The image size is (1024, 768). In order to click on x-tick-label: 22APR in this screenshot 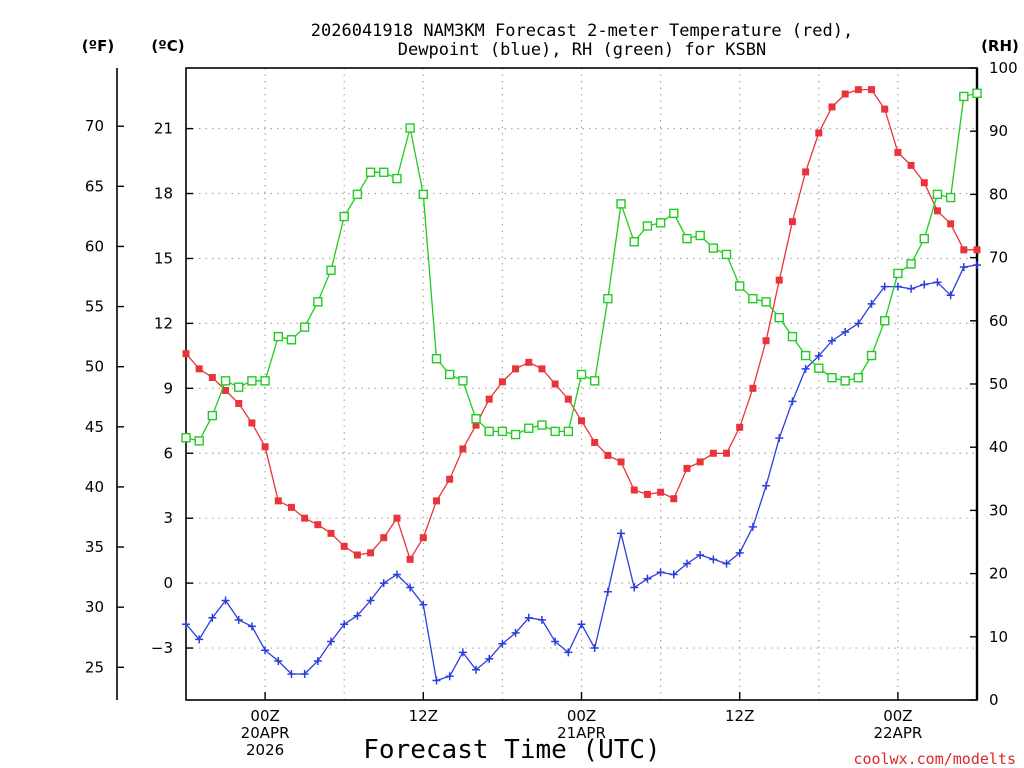, I will do `click(897, 733)`.